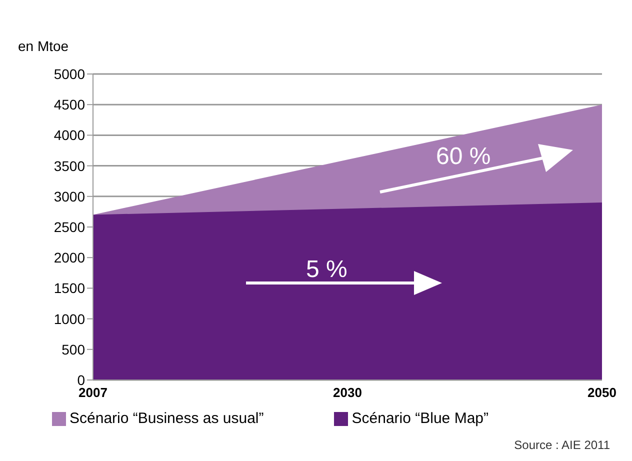 The width and height of the screenshot is (632, 461). I want to click on y-tick-label: 2500, so click(70, 226).